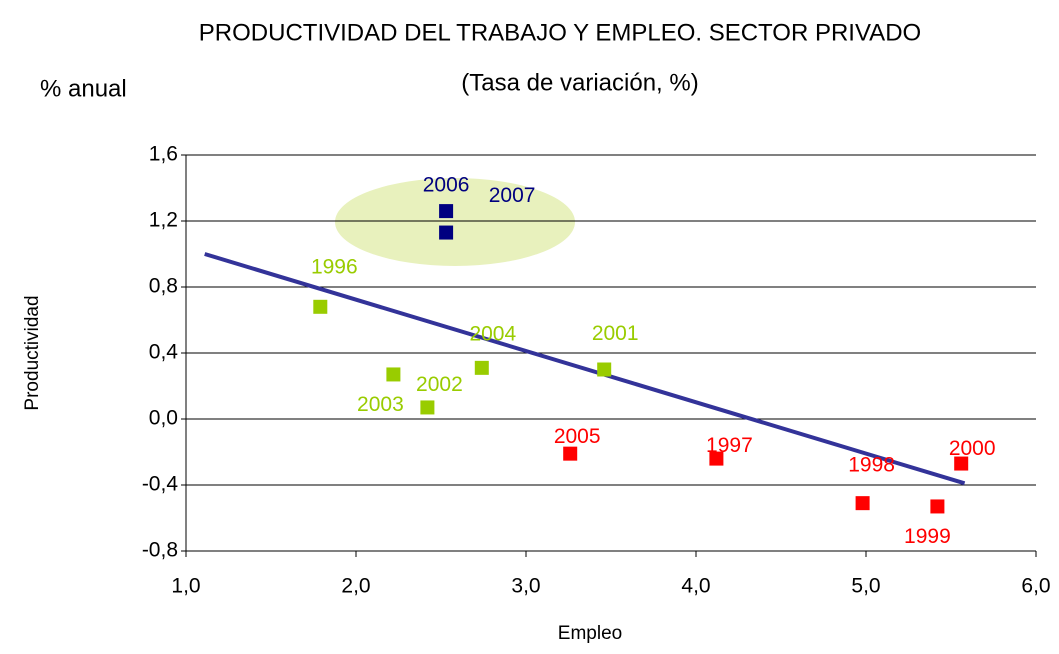  I want to click on y-axis-title: Productividad, so click(32, 352).